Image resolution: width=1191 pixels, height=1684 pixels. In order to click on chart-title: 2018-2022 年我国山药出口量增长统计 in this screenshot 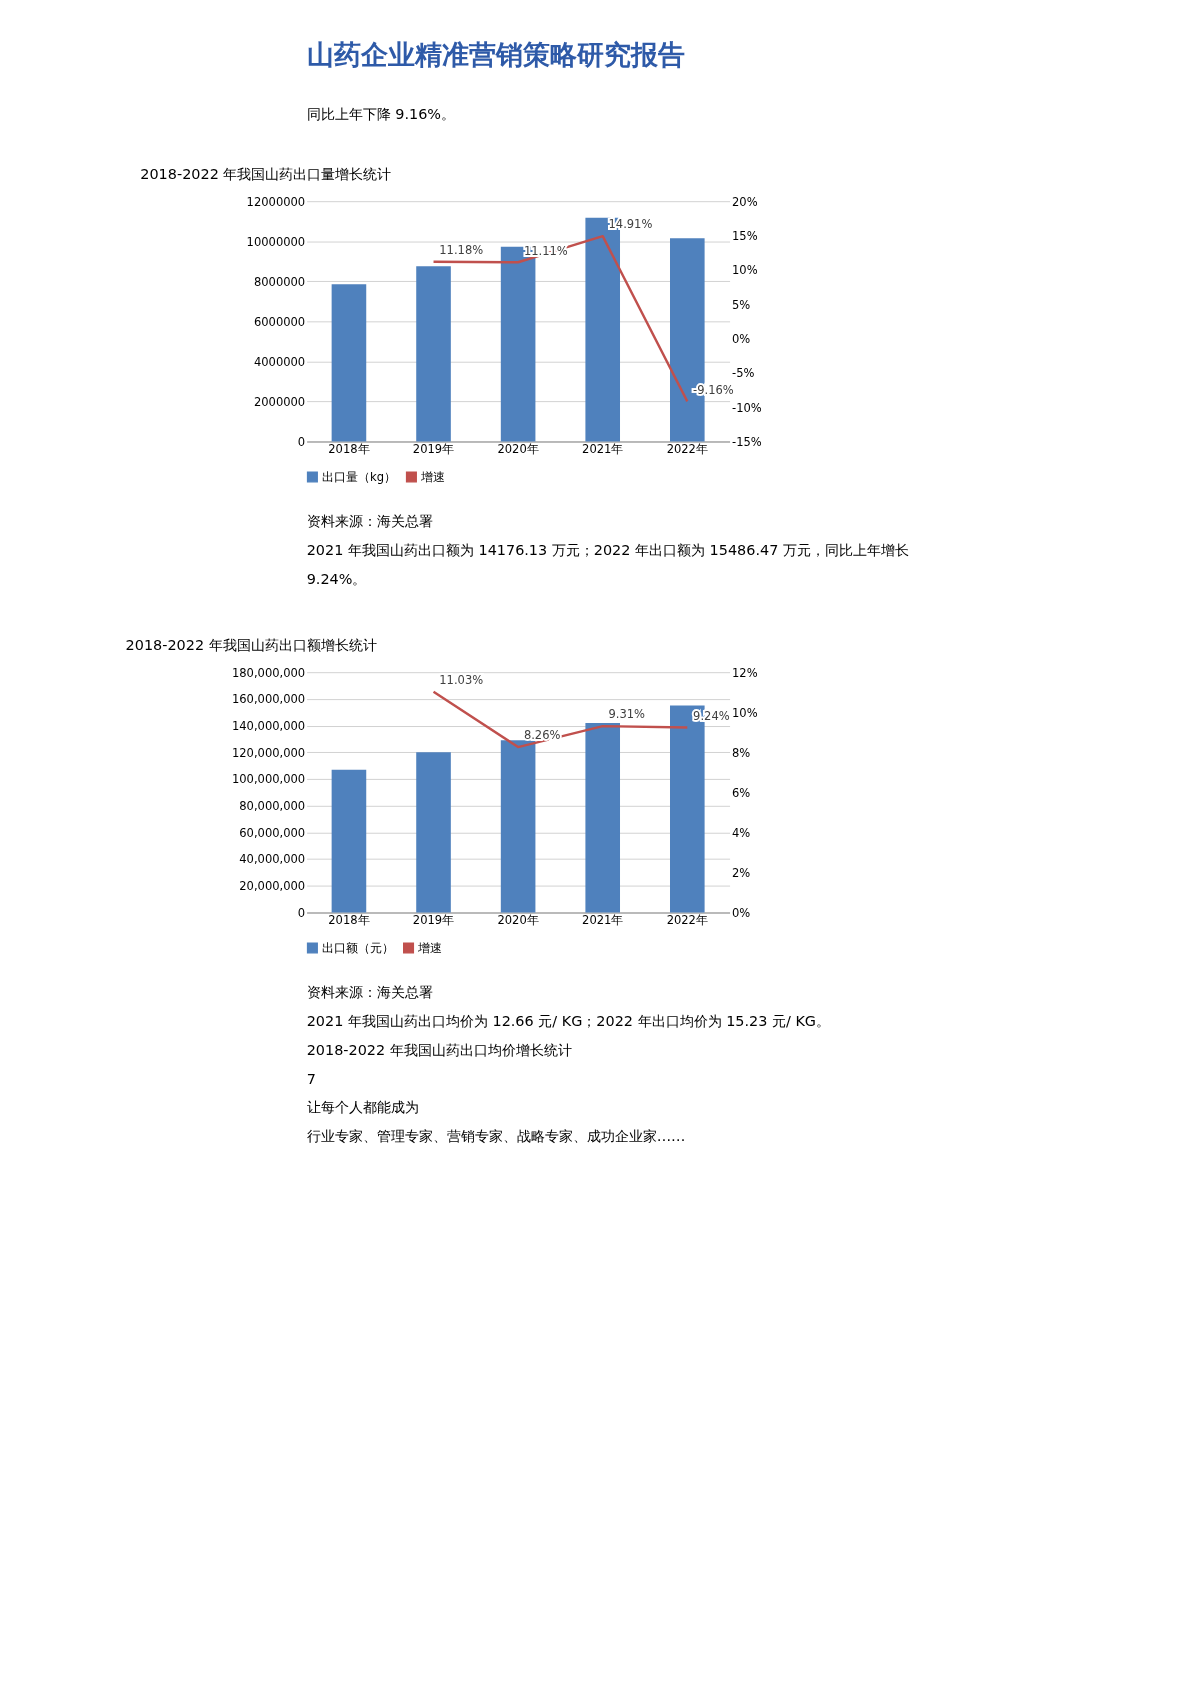, I will do `click(266, 174)`.